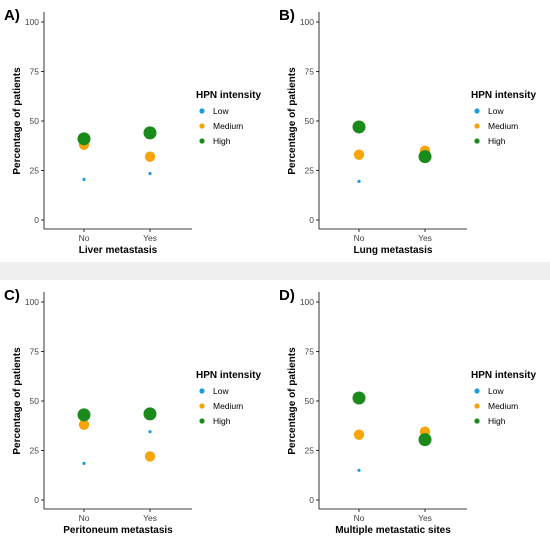 The height and width of the screenshot is (542, 550). I want to click on panel-label: D), so click(287, 295).